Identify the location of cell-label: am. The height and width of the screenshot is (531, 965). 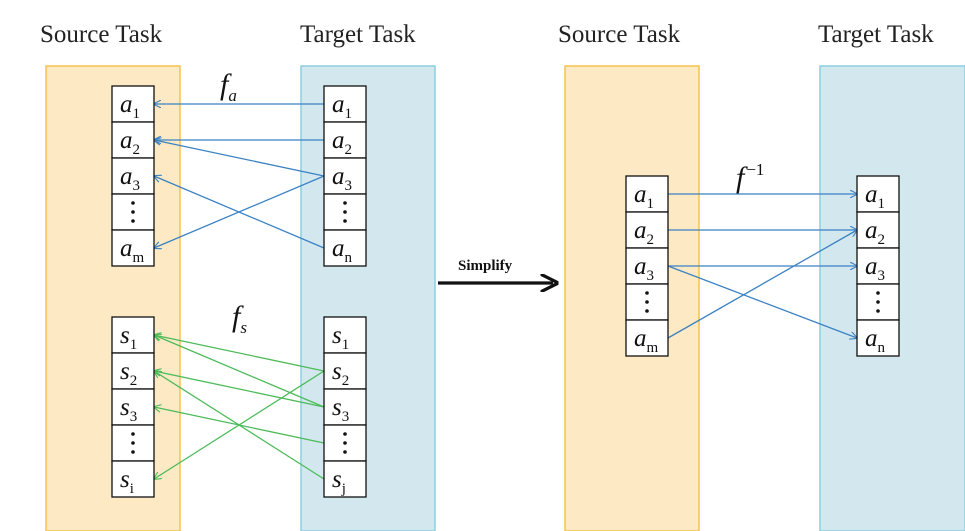
(646, 340).